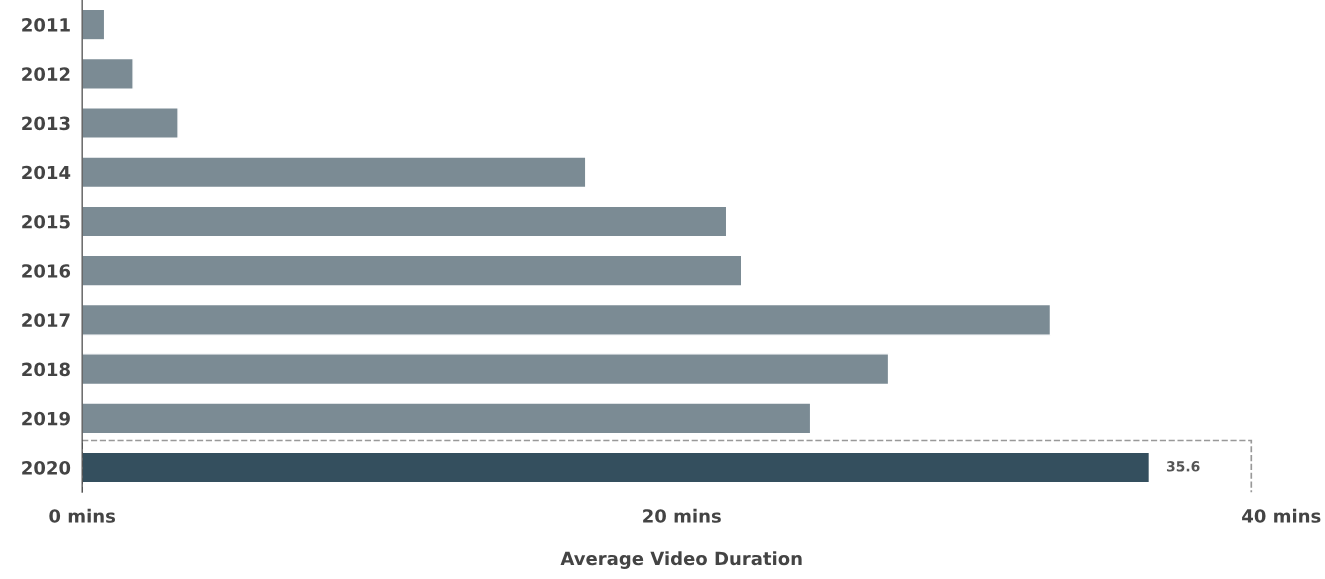  Describe the element at coordinates (46, 123) in the screenshot. I see `y-tick-label: 2013` at that location.